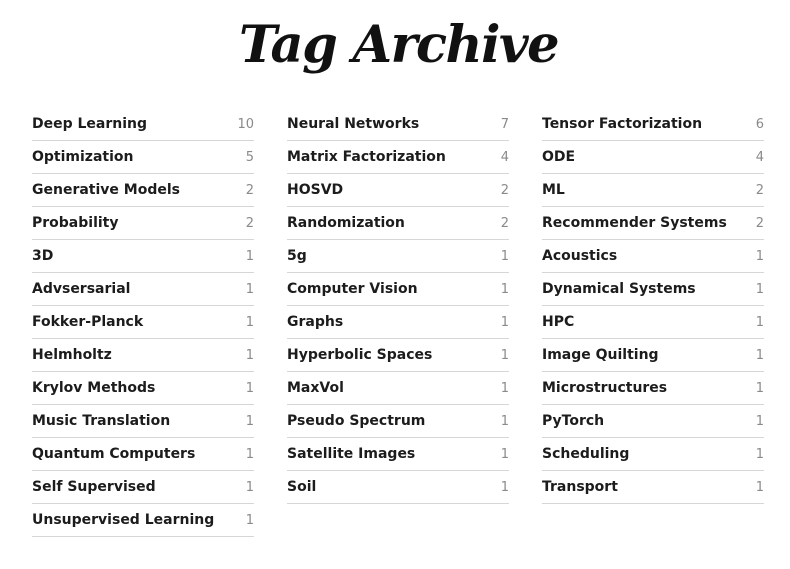 The height and width of the screenshot is (569, 790). Describe the element at coordinates (622, 124) in the screenshot. I see `tag-name: Tensor Factorization` at that location.